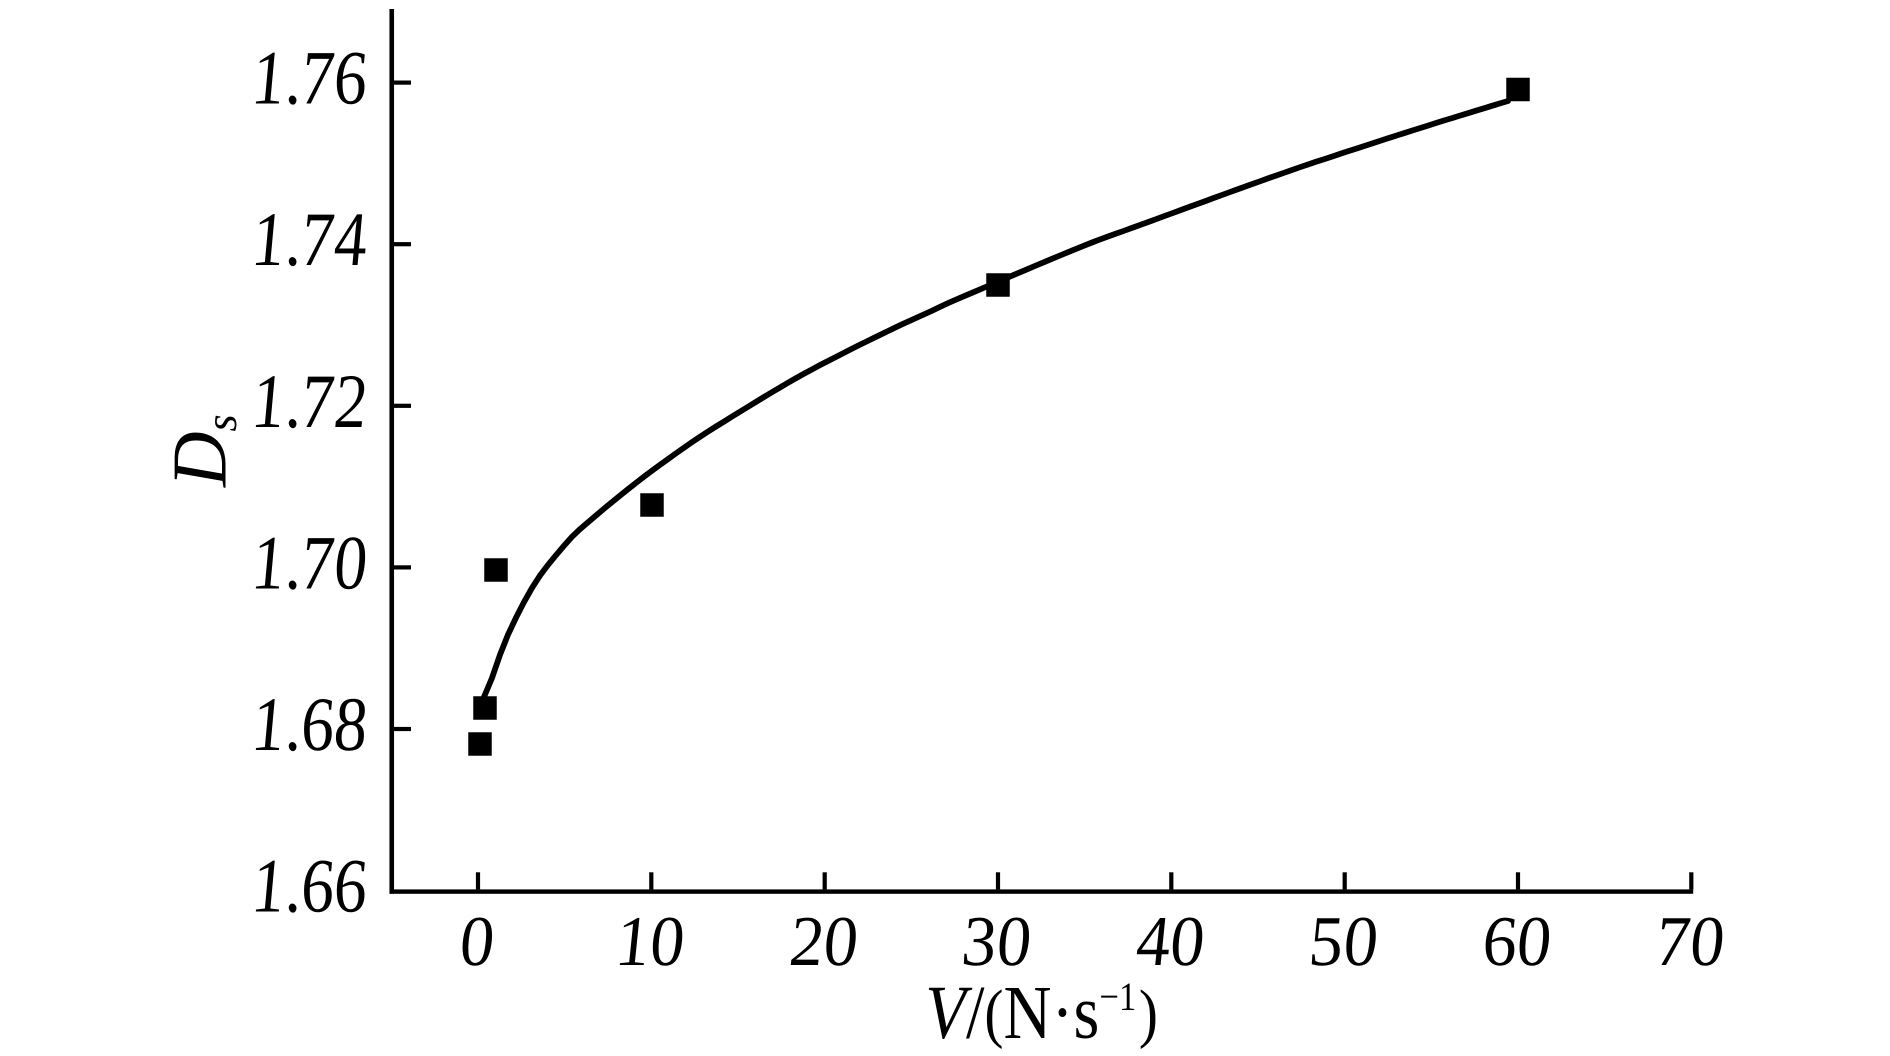 This screenshot has height=1056, width=1890. Describe the element at coordinates (221, 422) in the screenshot. I see `svg-text: s` at that location.